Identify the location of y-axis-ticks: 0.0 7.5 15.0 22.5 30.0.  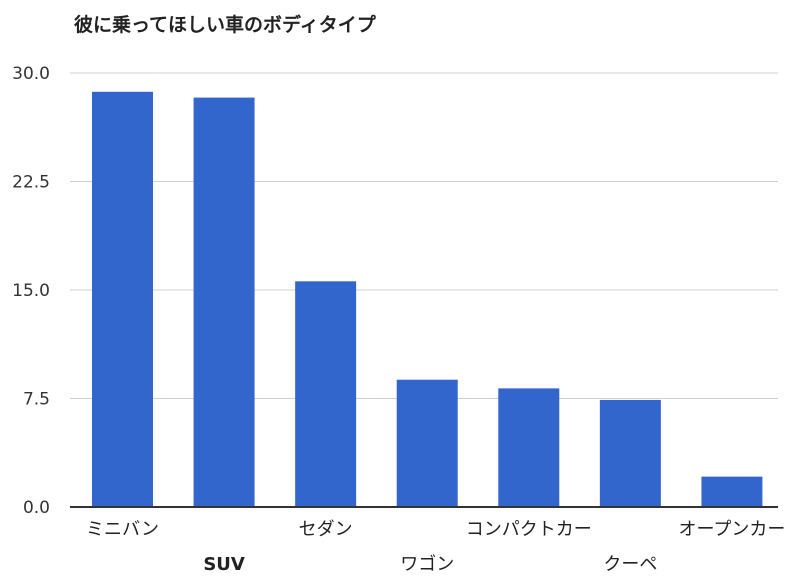
(31, 291).